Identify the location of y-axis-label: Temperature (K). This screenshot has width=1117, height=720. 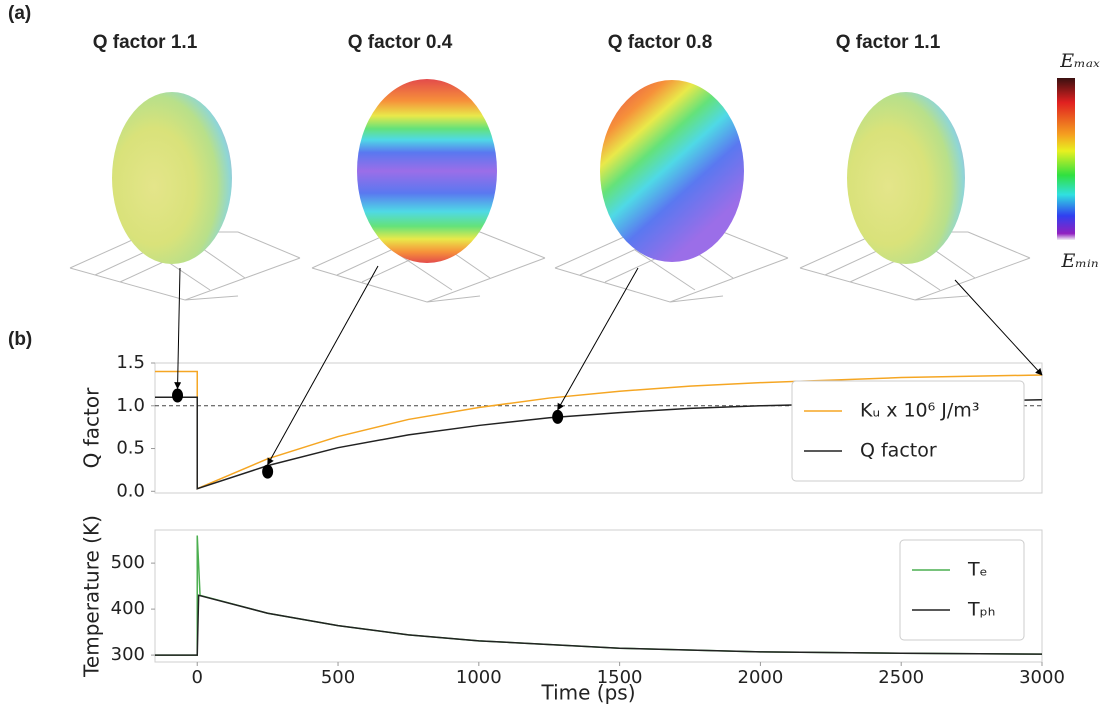
(92, 596).